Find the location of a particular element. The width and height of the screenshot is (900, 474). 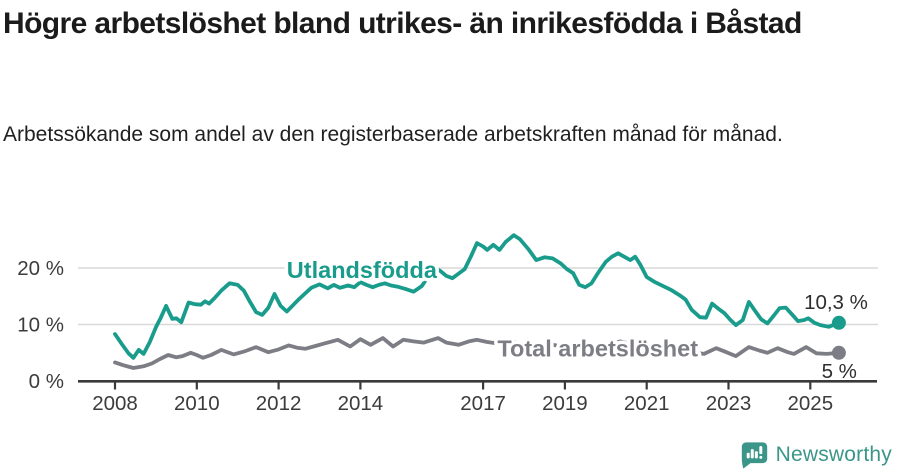

x-tick-label-2023: 2023 is located at coordinates (729, 403).